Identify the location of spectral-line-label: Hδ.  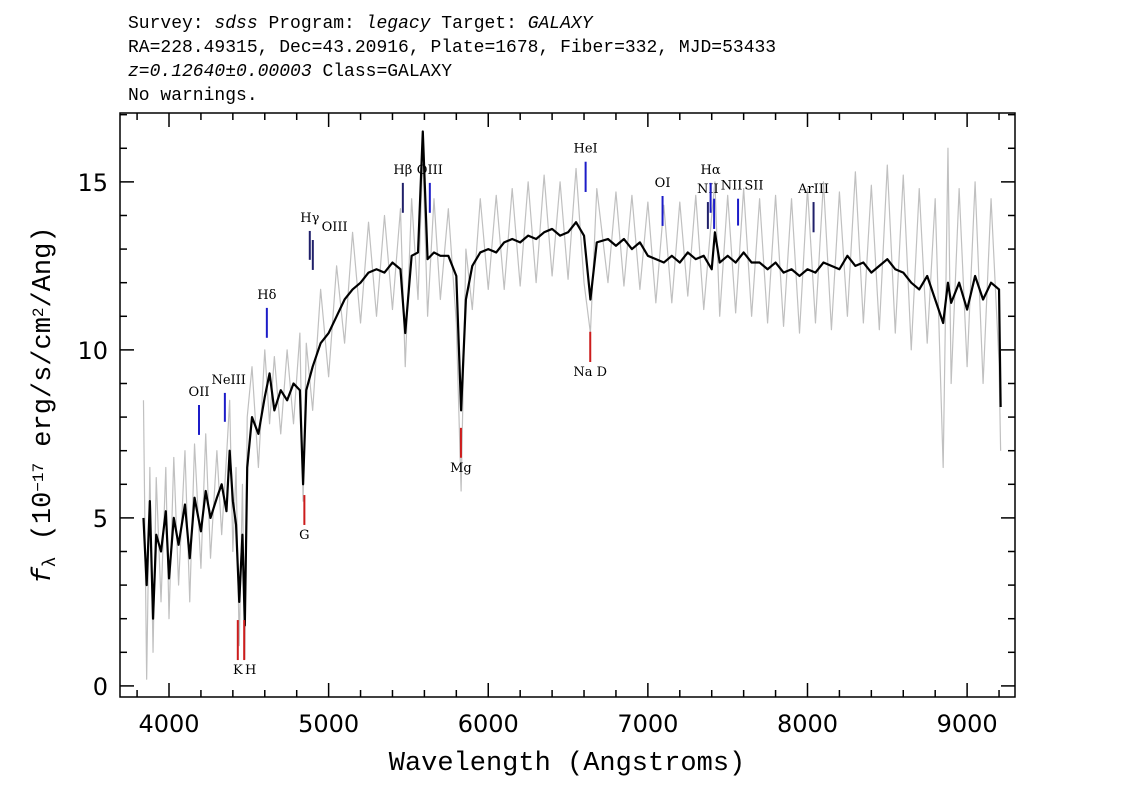
(266, 295).